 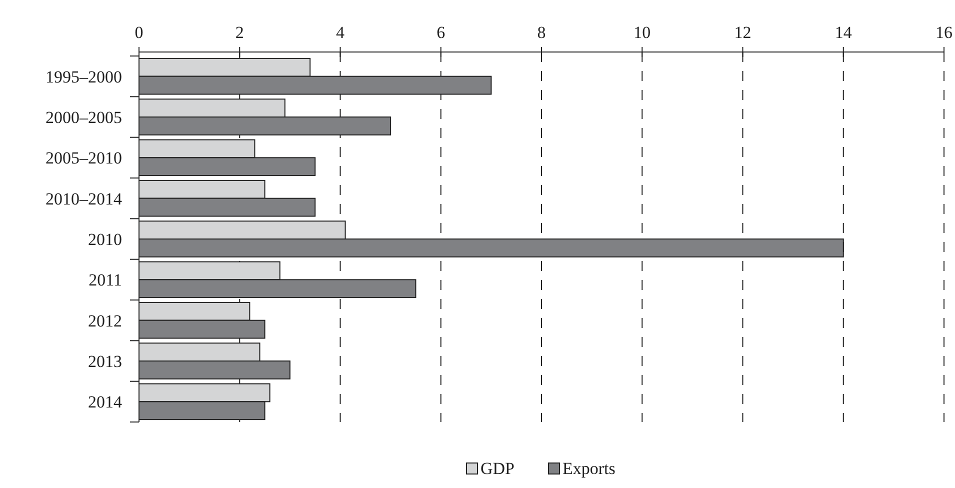 What do you see at coordinates (589, 468) in the screenshot?
I see `legend-label: Exports` at bounding box center [589, 468].